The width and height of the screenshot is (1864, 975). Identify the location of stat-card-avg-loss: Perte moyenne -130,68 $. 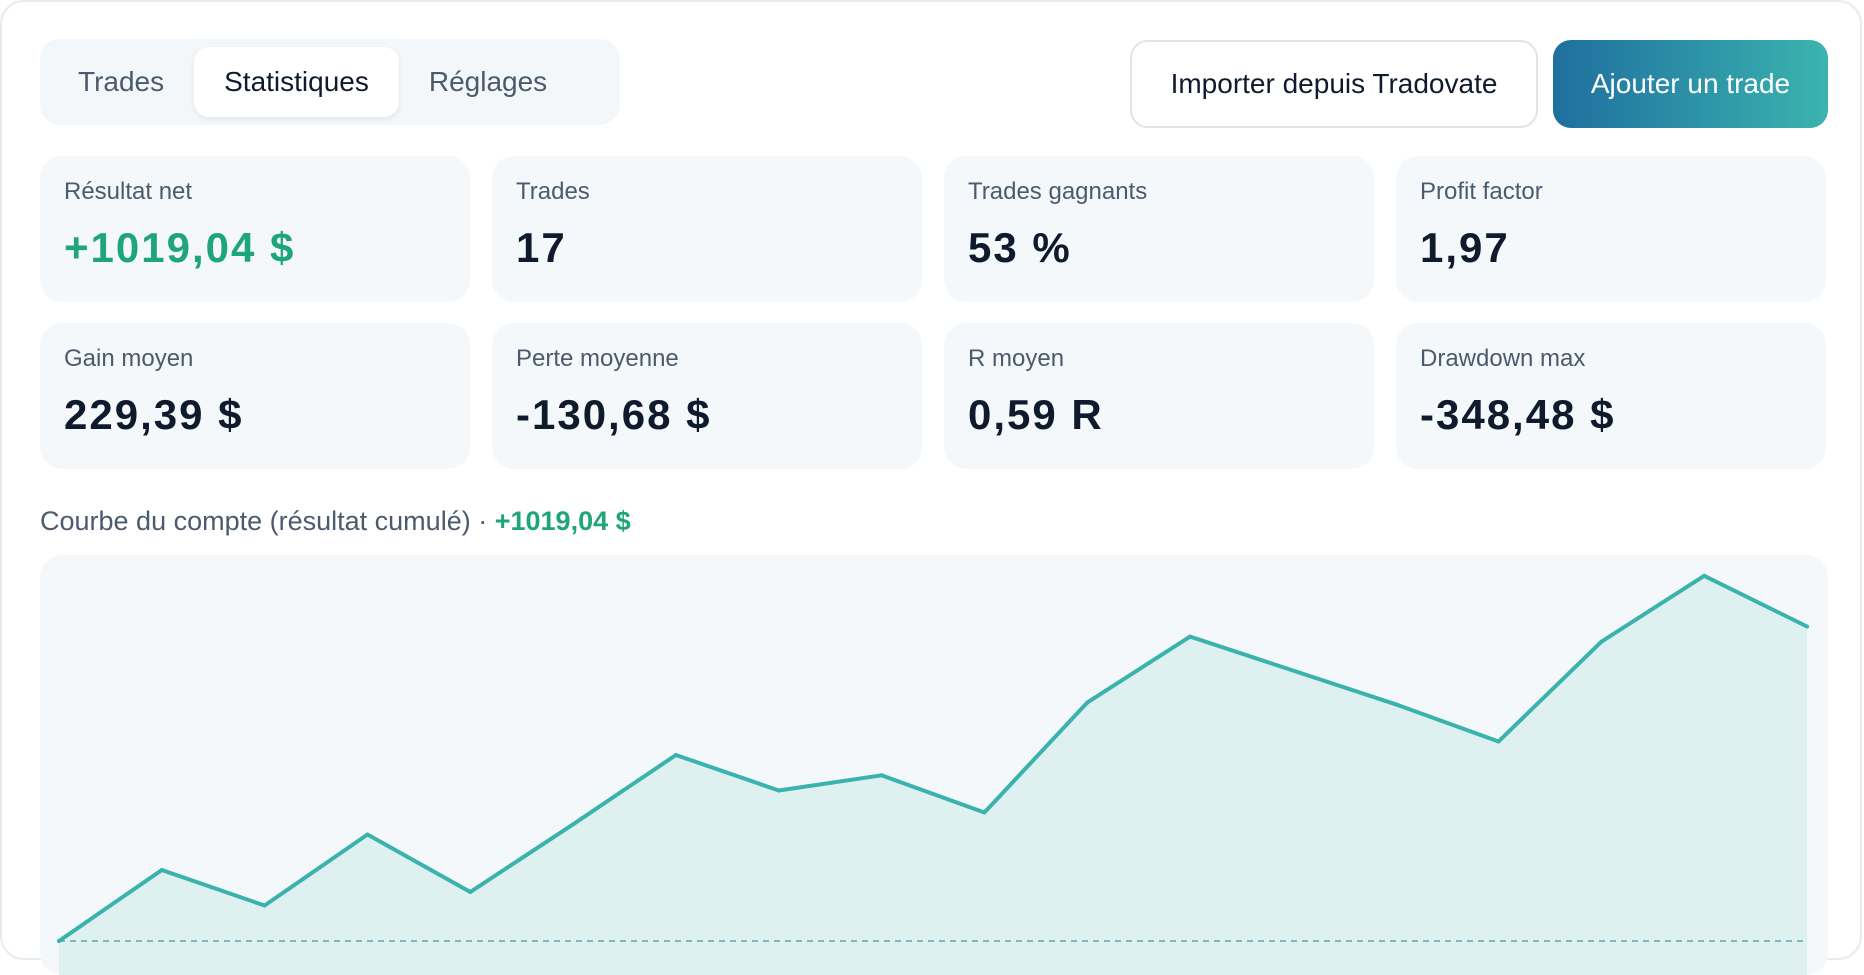
(707, 396).